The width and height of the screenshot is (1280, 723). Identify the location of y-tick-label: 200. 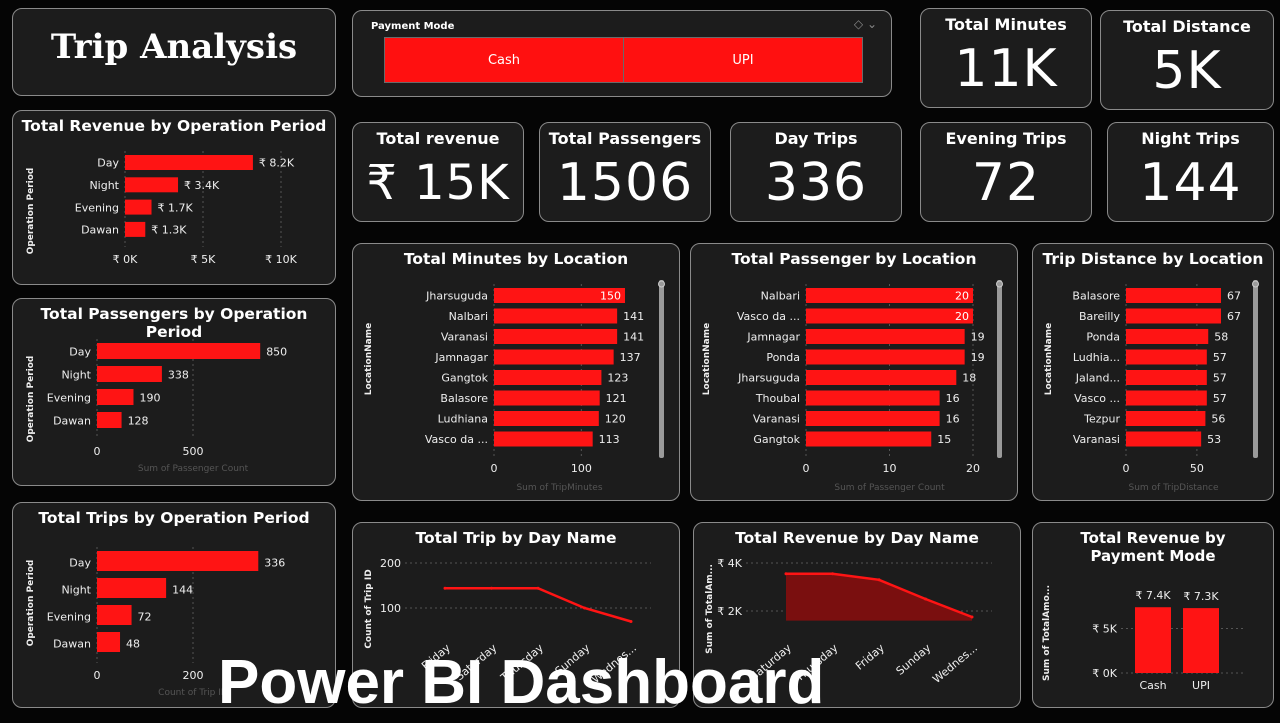
(390, 563).